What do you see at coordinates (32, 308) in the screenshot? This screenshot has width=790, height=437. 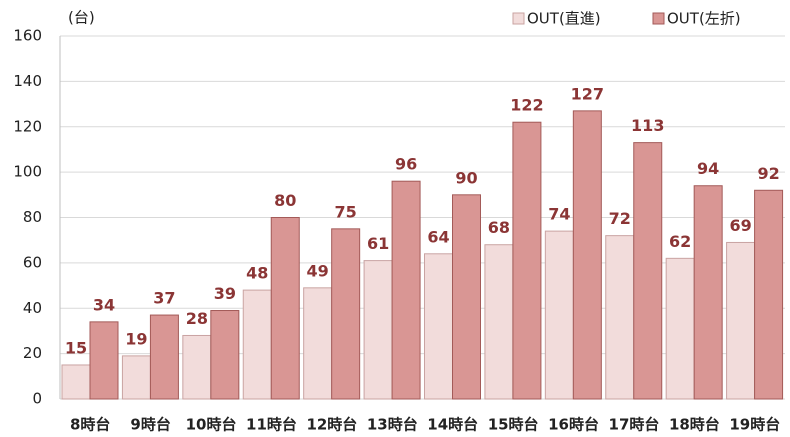 I see `y-tick-label: 40` at bounding box center [32, 308].